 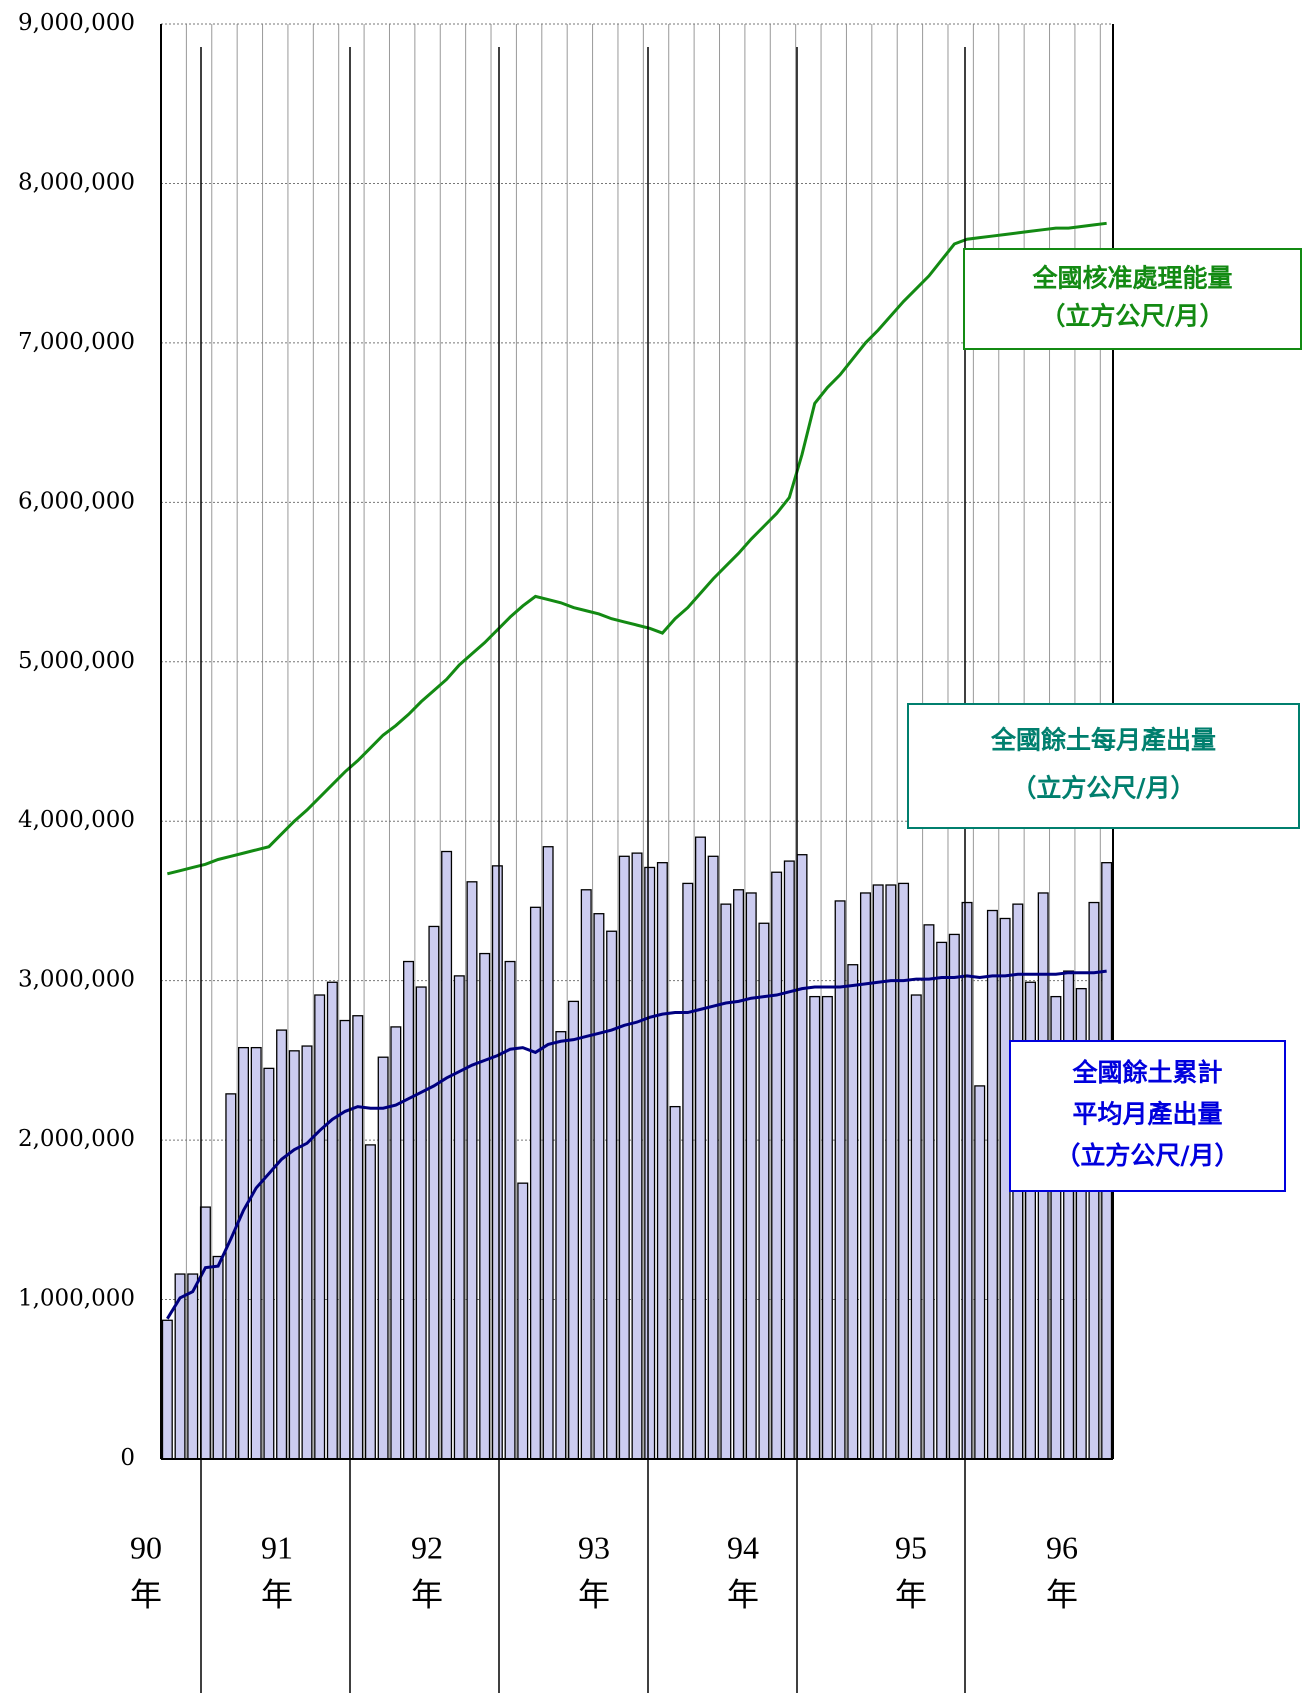 I want to click on year-label: 91, so click(x=277, y=1547).